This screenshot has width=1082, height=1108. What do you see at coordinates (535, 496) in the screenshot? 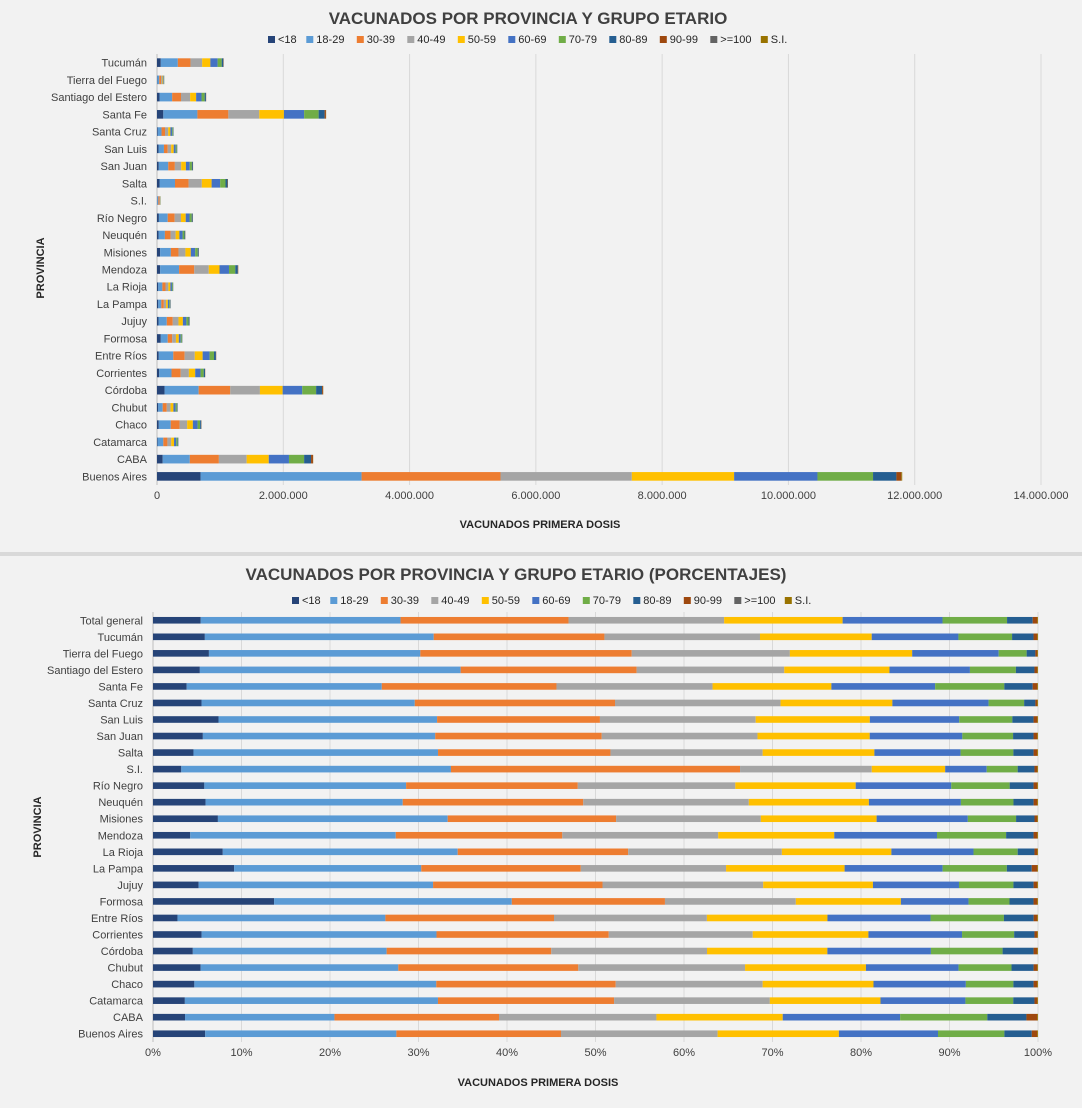
I see `x-tick-label: 6.000.000` at bounding box center [535, 496].